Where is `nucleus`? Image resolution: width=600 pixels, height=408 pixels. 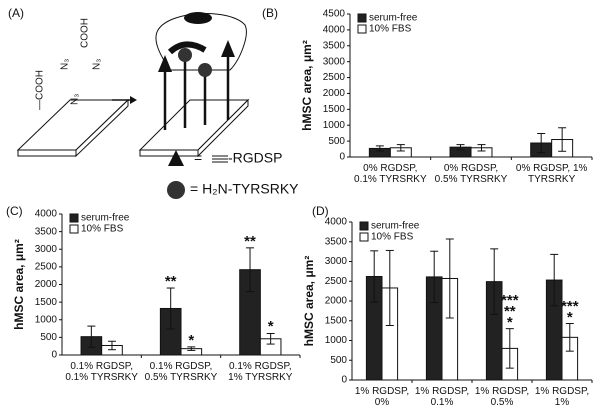
nucleus is located at coordinates (198, 18).